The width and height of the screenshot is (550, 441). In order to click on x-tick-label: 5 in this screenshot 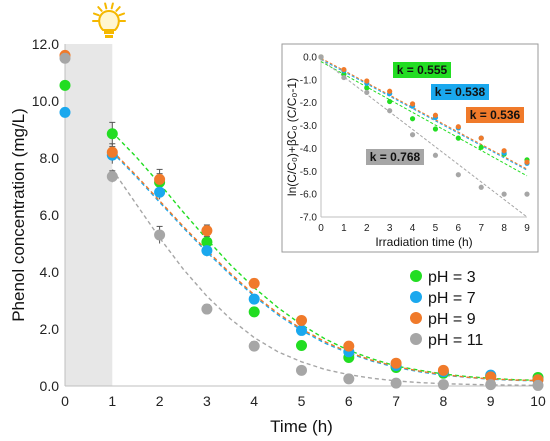, I will do `click(302, 401)`.